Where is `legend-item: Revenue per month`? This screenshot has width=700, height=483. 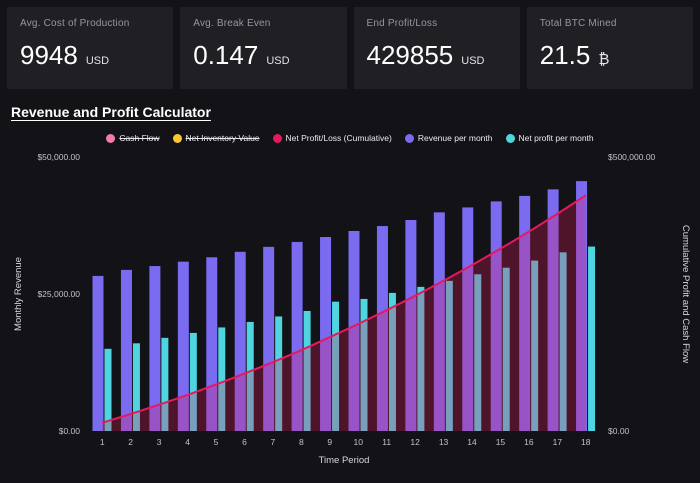
legend-item: Revenue per month is located at coordinates (448, 138).